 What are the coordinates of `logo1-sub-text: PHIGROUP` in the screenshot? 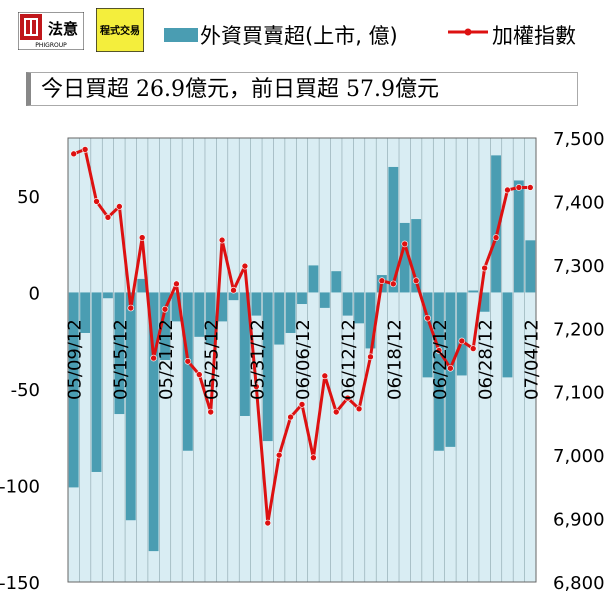 It's located at (51, 45).